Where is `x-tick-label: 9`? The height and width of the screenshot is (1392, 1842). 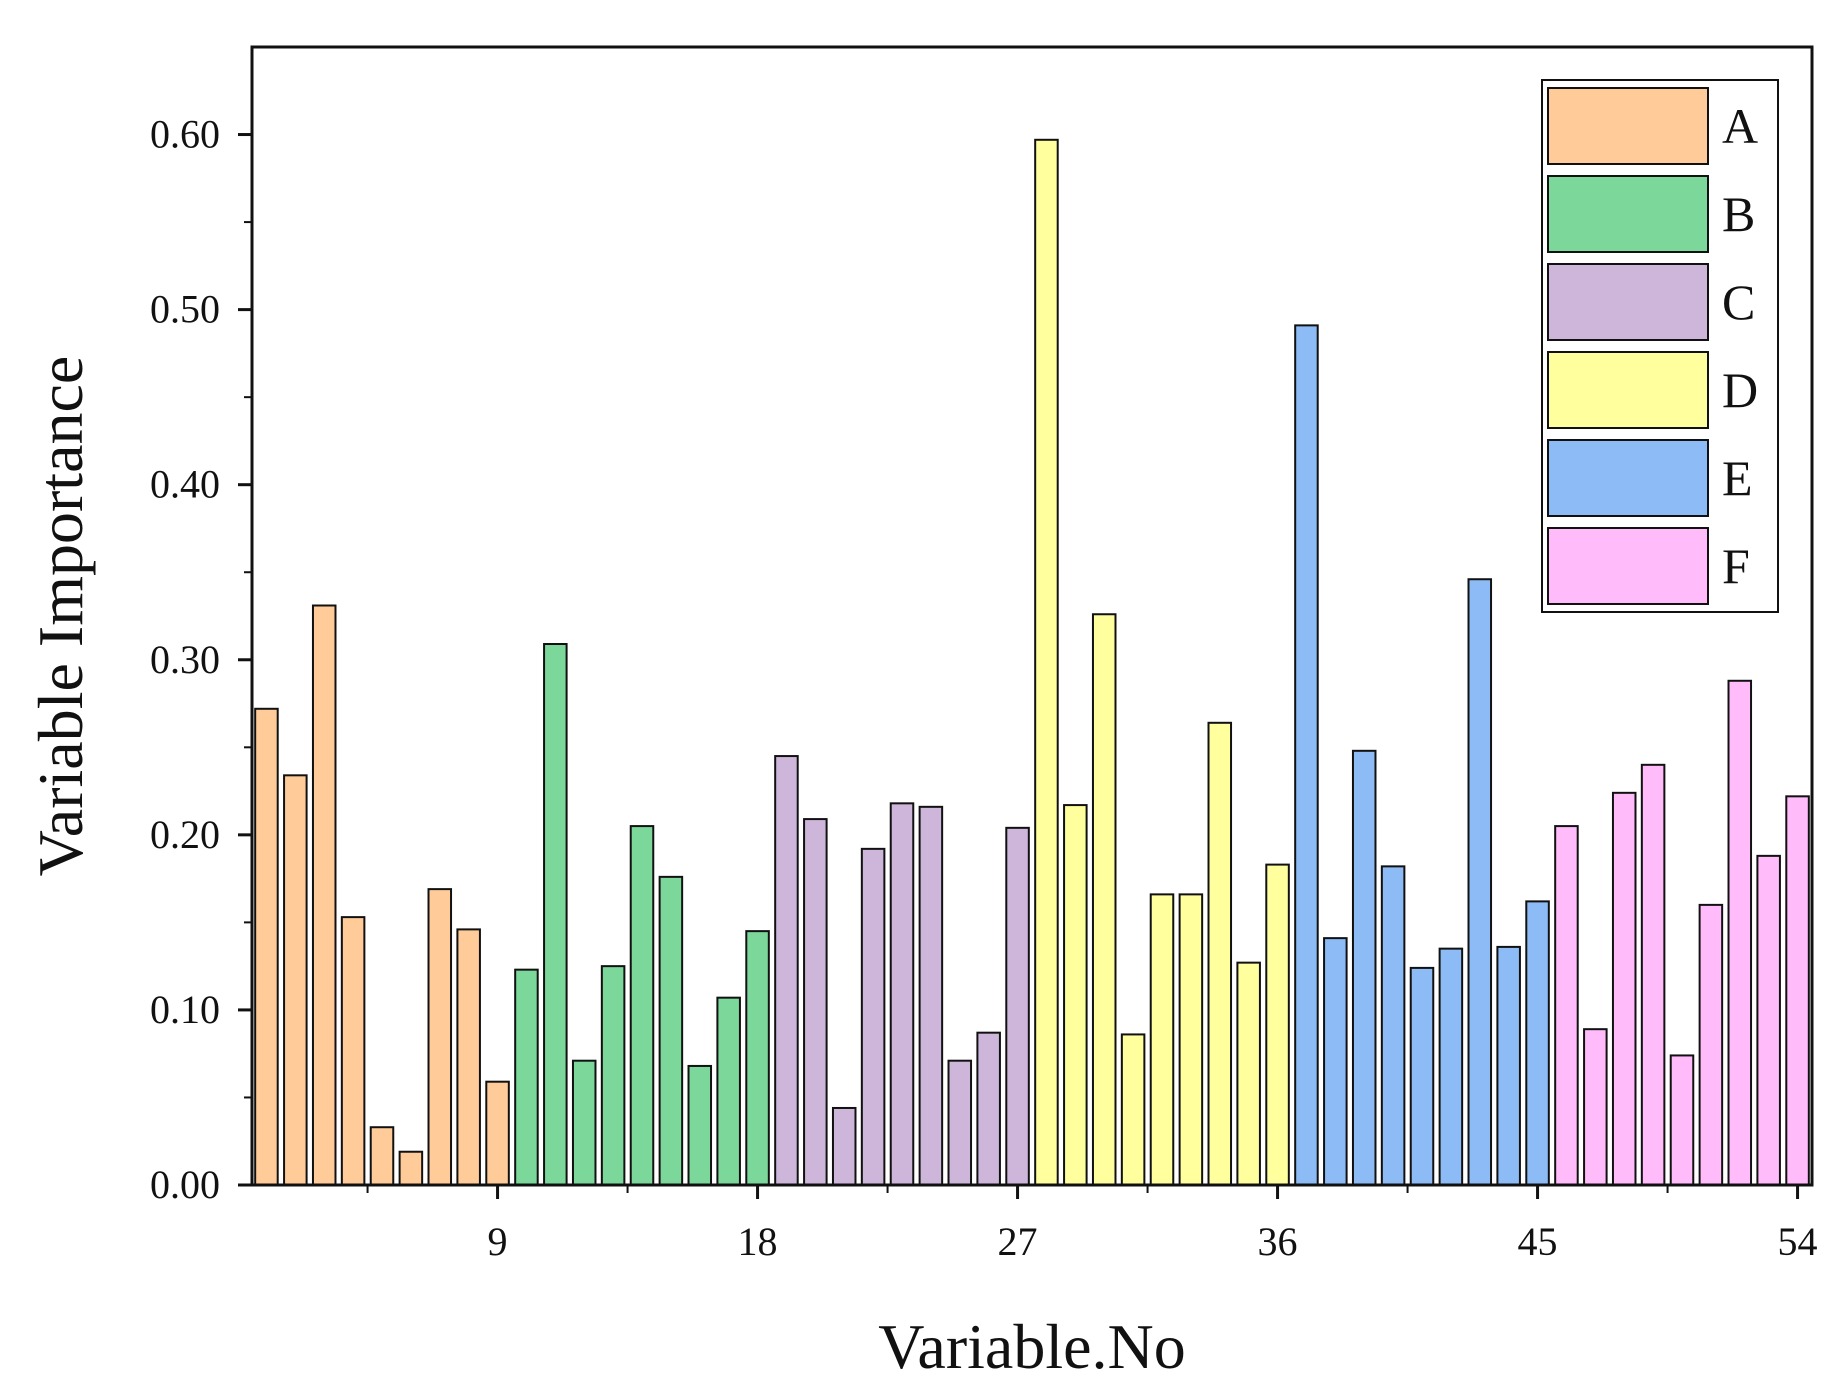 x-tick-label: 9 is located at coordinates (498, 1241).